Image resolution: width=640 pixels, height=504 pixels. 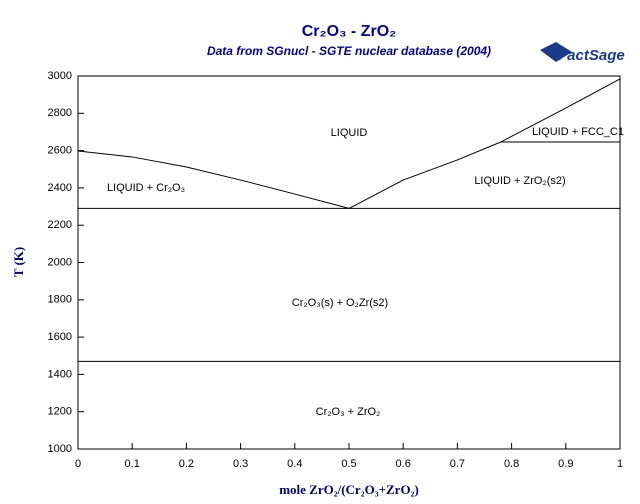 I want to click on x-tick-label: 1, so click(x=620, y=464).